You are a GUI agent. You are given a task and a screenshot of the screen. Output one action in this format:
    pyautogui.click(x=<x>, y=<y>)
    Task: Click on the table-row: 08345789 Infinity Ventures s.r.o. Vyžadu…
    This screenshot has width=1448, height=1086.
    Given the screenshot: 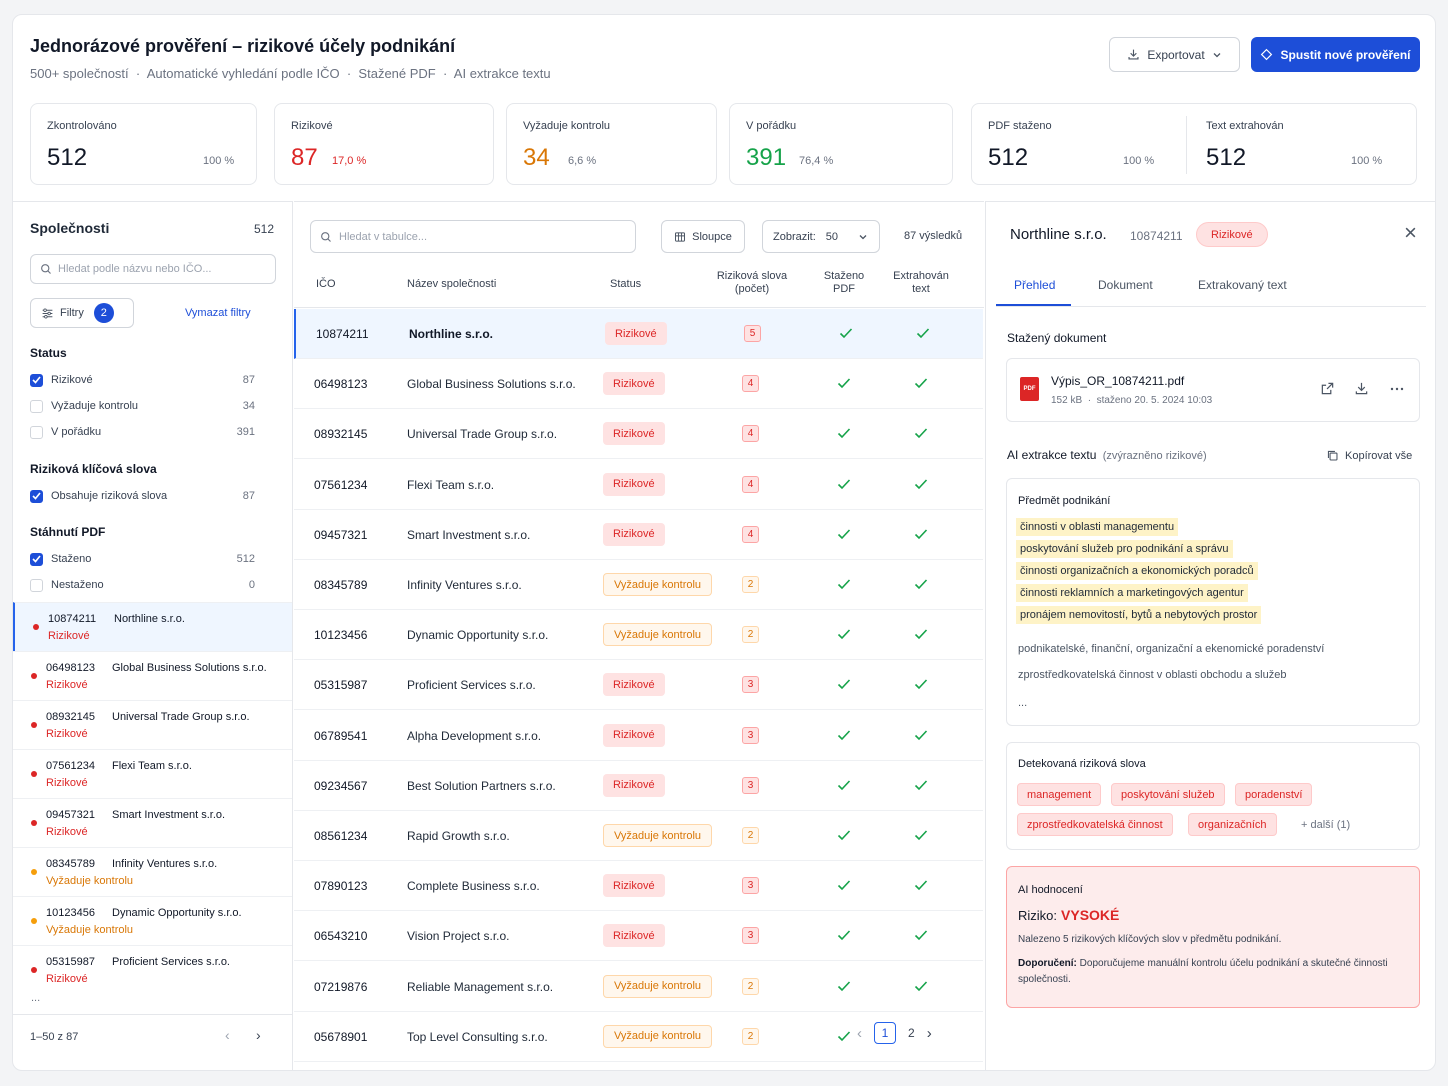 What is the action you would take?
    pyautogui.click(x=638, y=585)
    